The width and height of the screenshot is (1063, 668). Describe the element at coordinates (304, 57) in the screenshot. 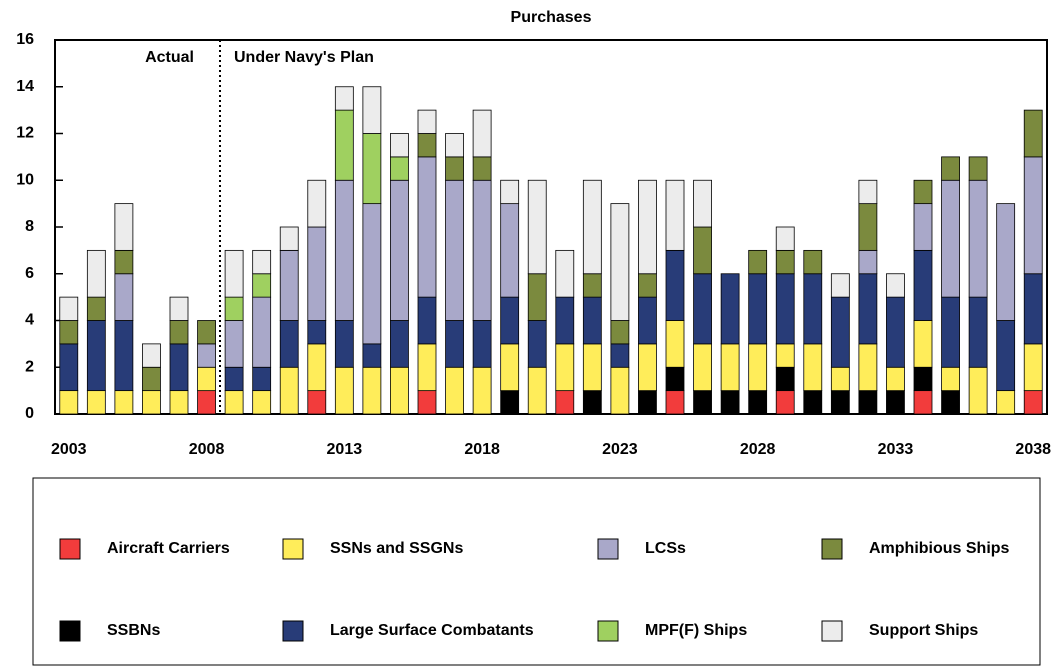

I see `annotation: Under Navy's Plan` at that location.